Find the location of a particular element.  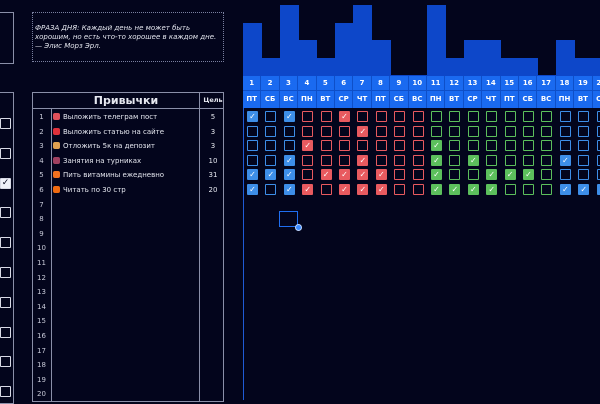

habit-row: 2 Выложить статью на сайте 3 is located at coordinates (129, 132).